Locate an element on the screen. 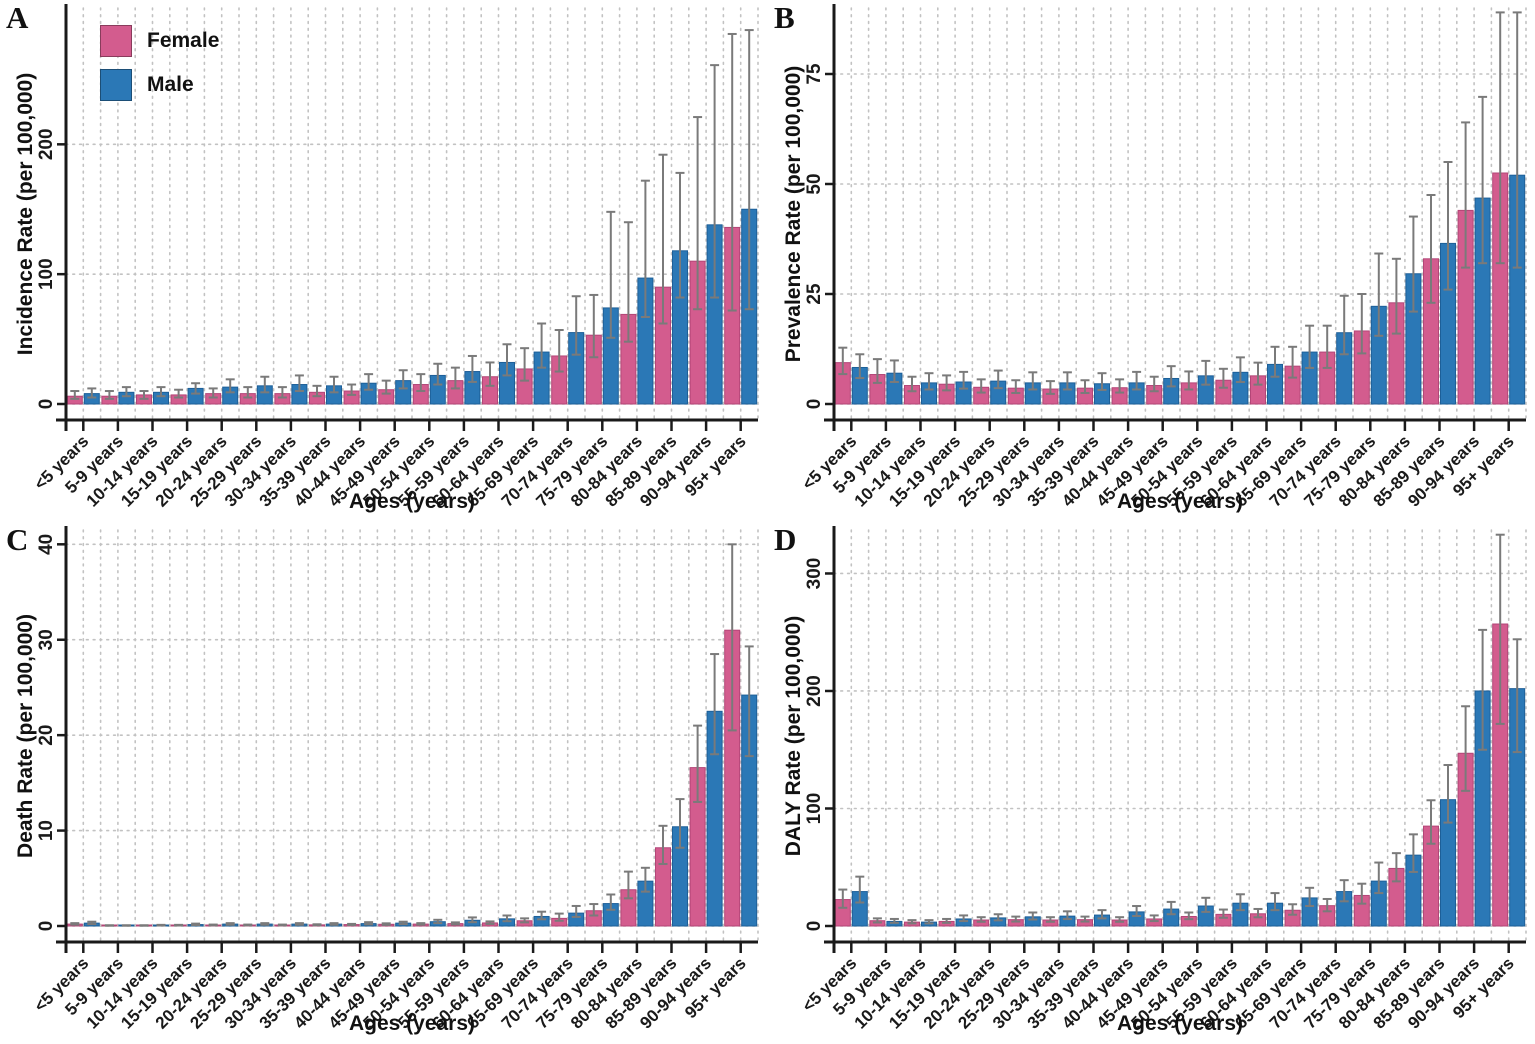 Image resolution: width=1535 pixels, height=1044 pixels. y-tick-label: 50 is located at coordinates (814, 183).